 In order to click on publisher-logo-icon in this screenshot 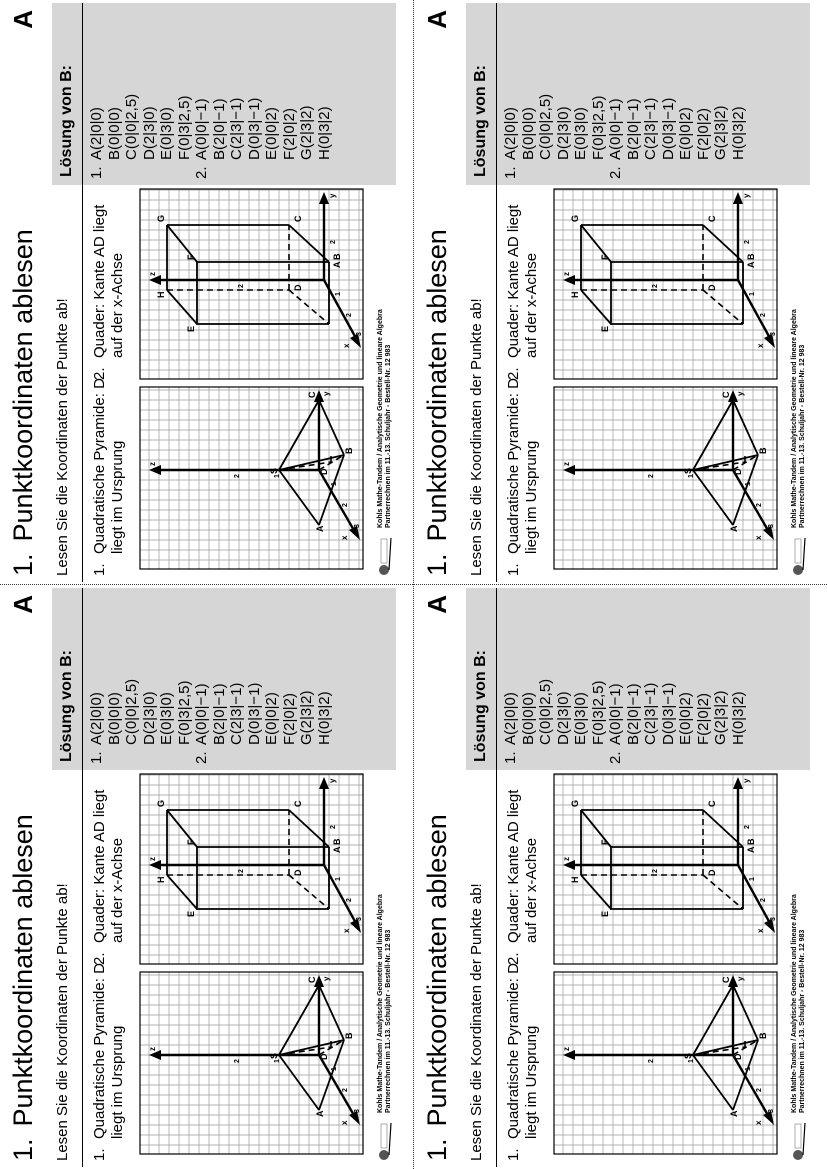, I will do `click(385, 1141)`.